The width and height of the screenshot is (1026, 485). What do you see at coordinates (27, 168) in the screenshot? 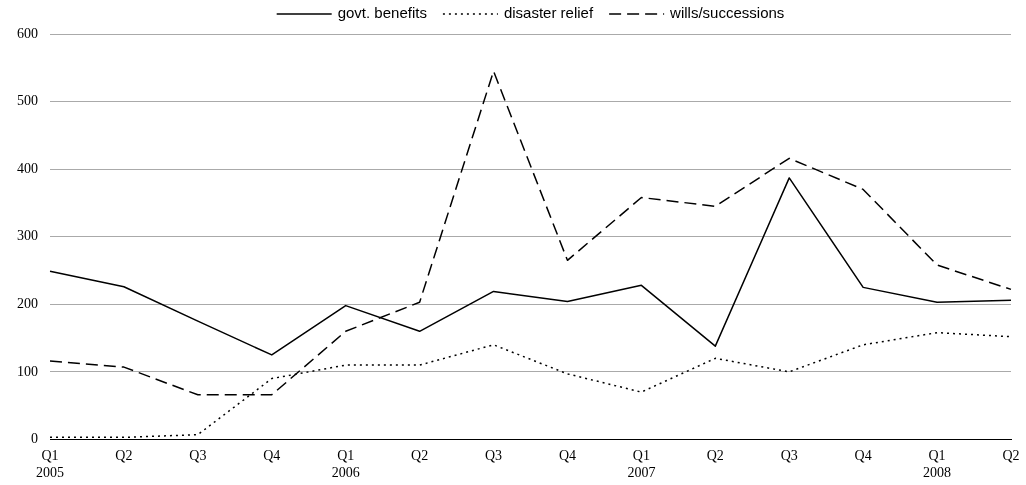
I see `y-tick-label: 400` at bounding box center [27, 168].